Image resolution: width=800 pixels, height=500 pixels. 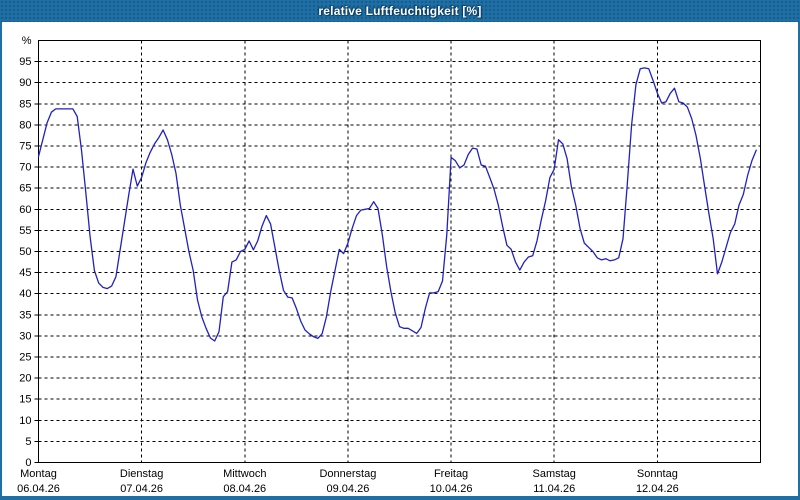 What do you see at coordinates (25, 294) in the screenshot?
I see `y-axis-label: 40` at bounding box center [25, 294].